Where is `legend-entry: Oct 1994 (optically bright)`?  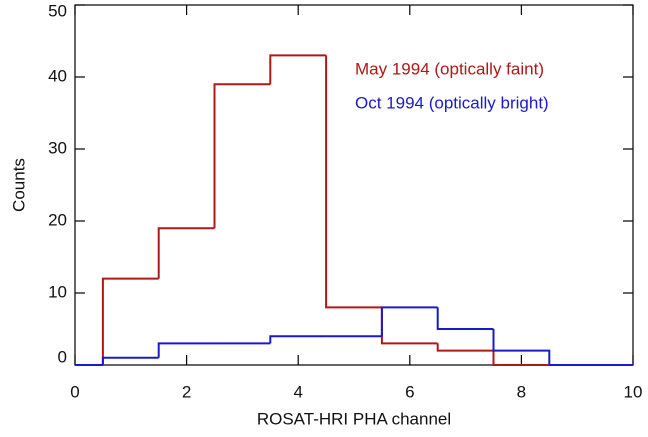
legend-entry: Oct 1994 (optically bright) is located at coordinates (452, 102).